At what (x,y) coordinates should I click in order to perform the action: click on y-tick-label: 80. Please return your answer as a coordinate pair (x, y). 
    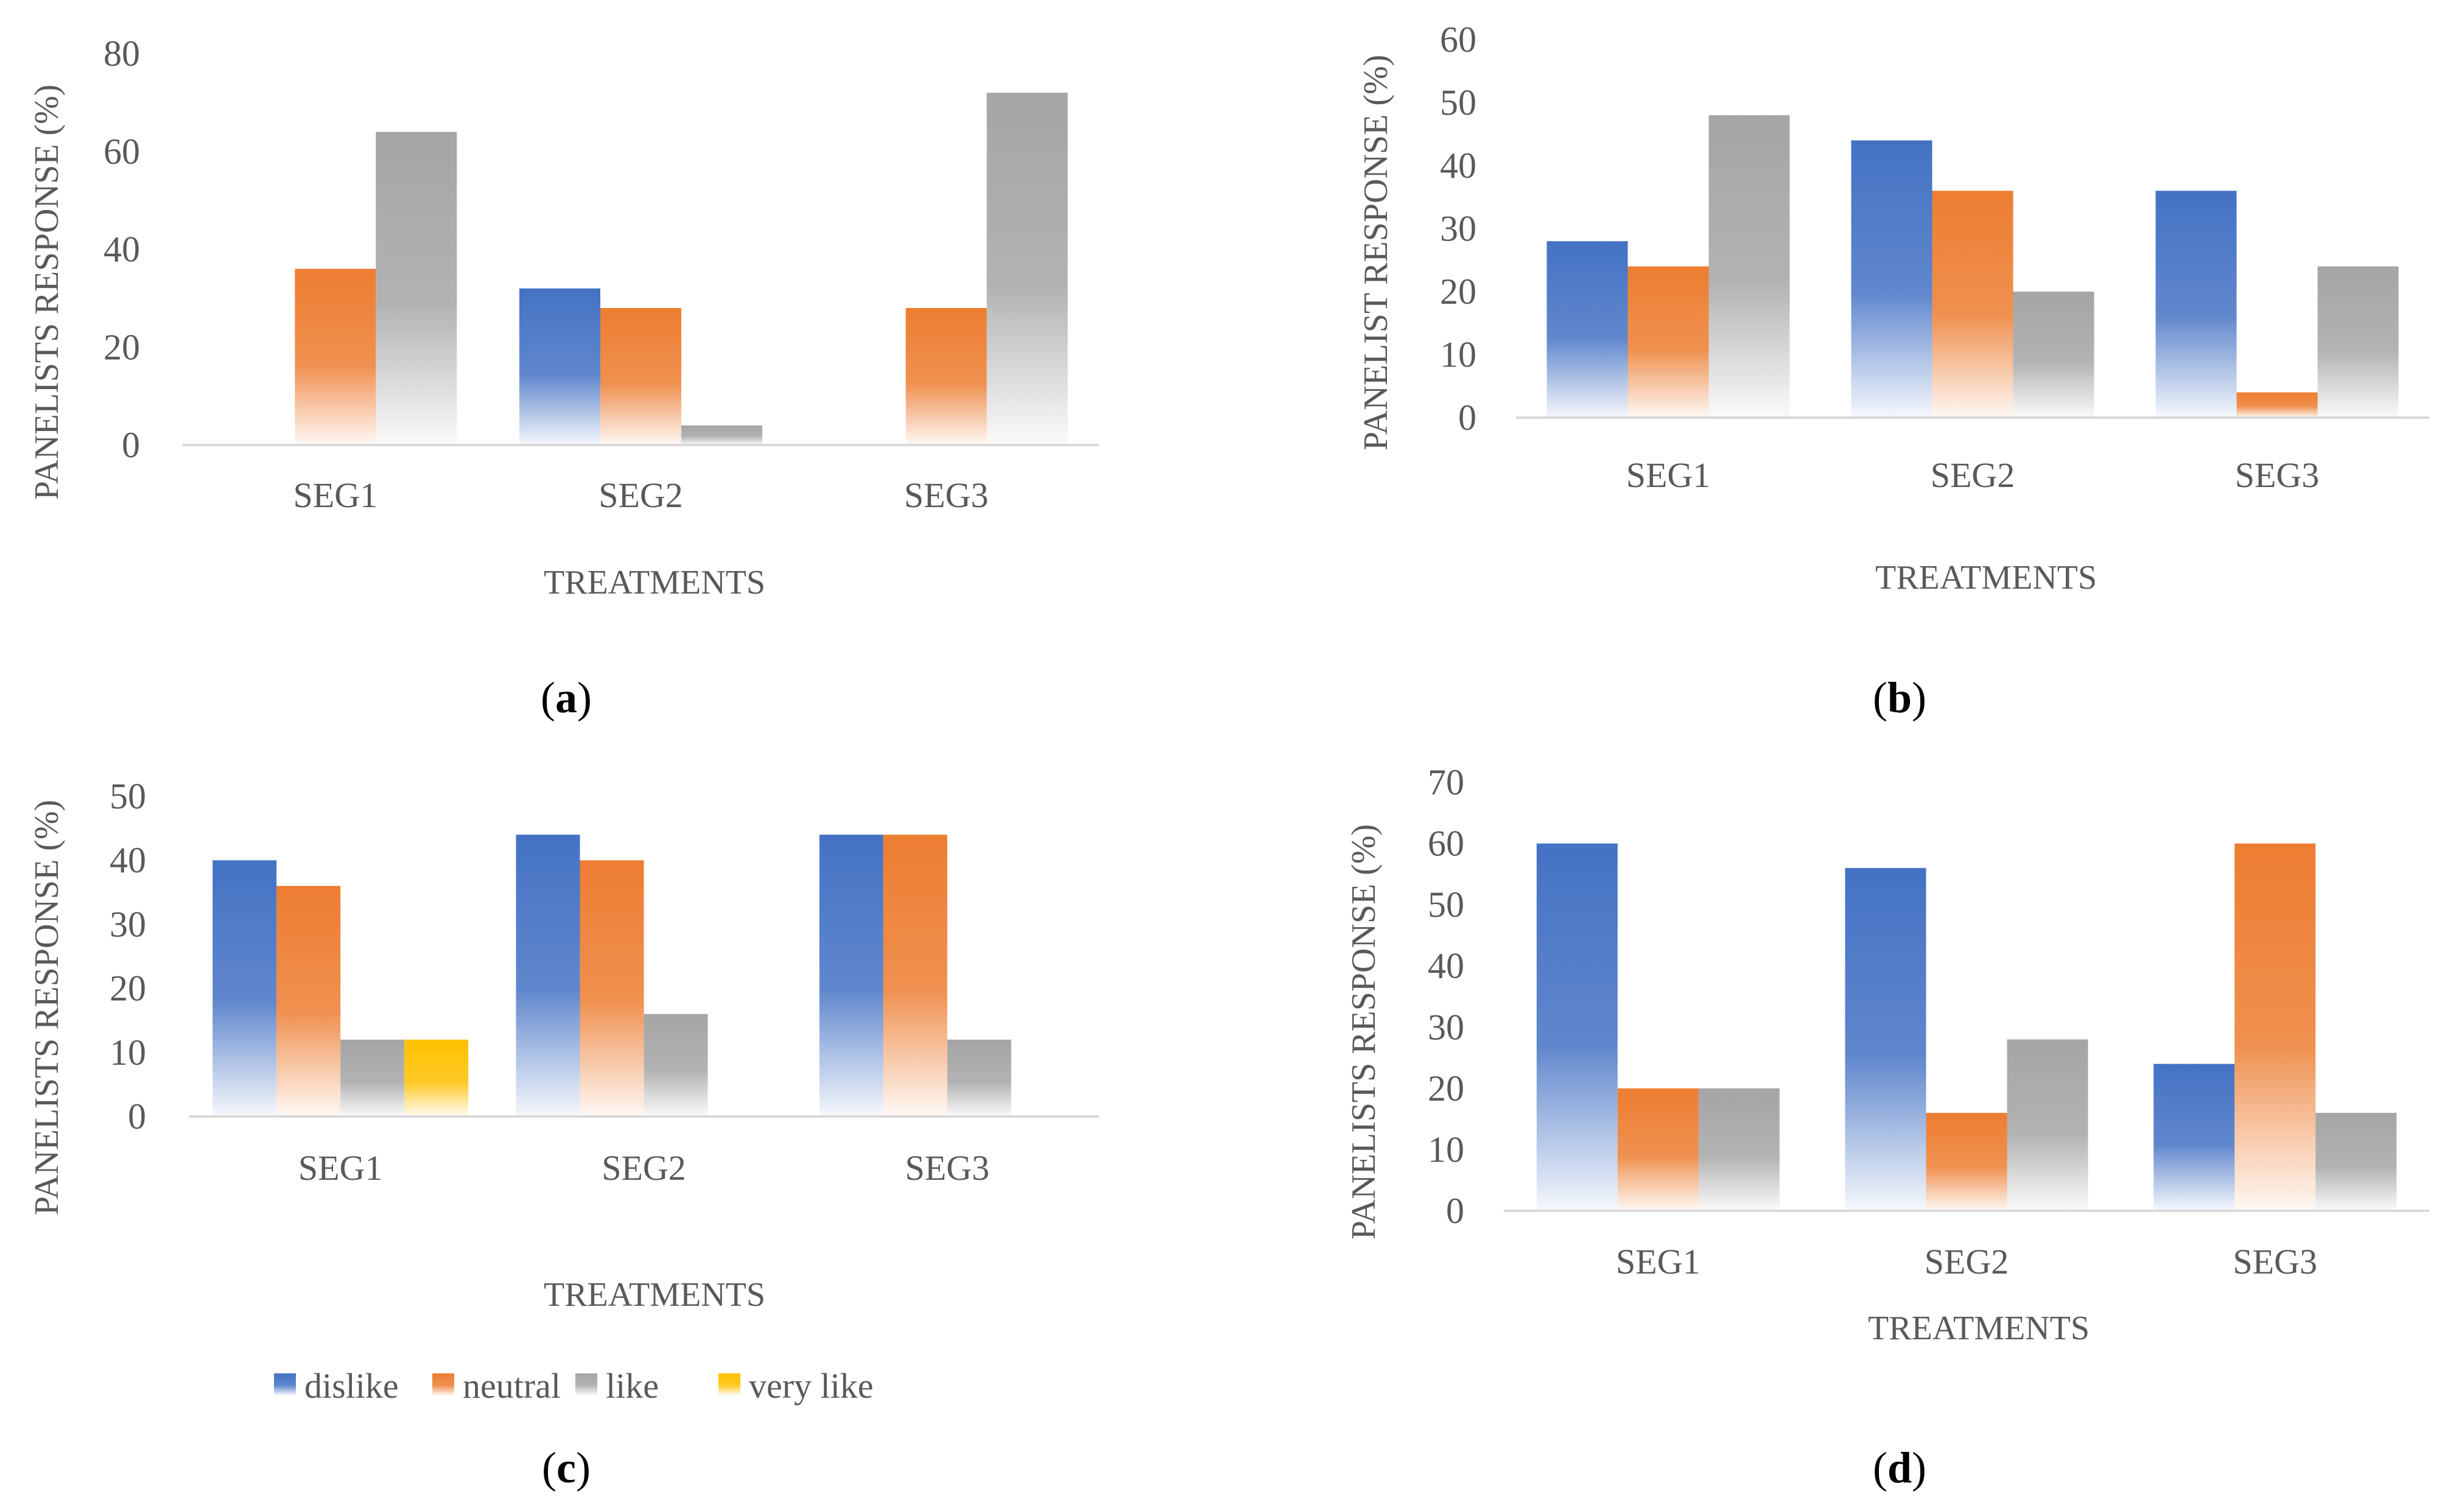
    Looking at the image, I should click on (122, 53).